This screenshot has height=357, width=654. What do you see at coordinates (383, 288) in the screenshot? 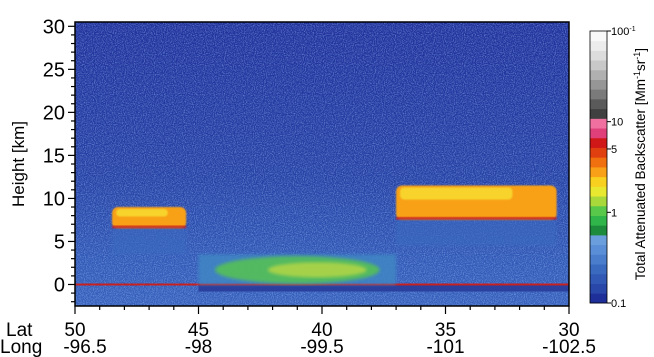
I see `feature-ground` at bounding box center [383, 288].